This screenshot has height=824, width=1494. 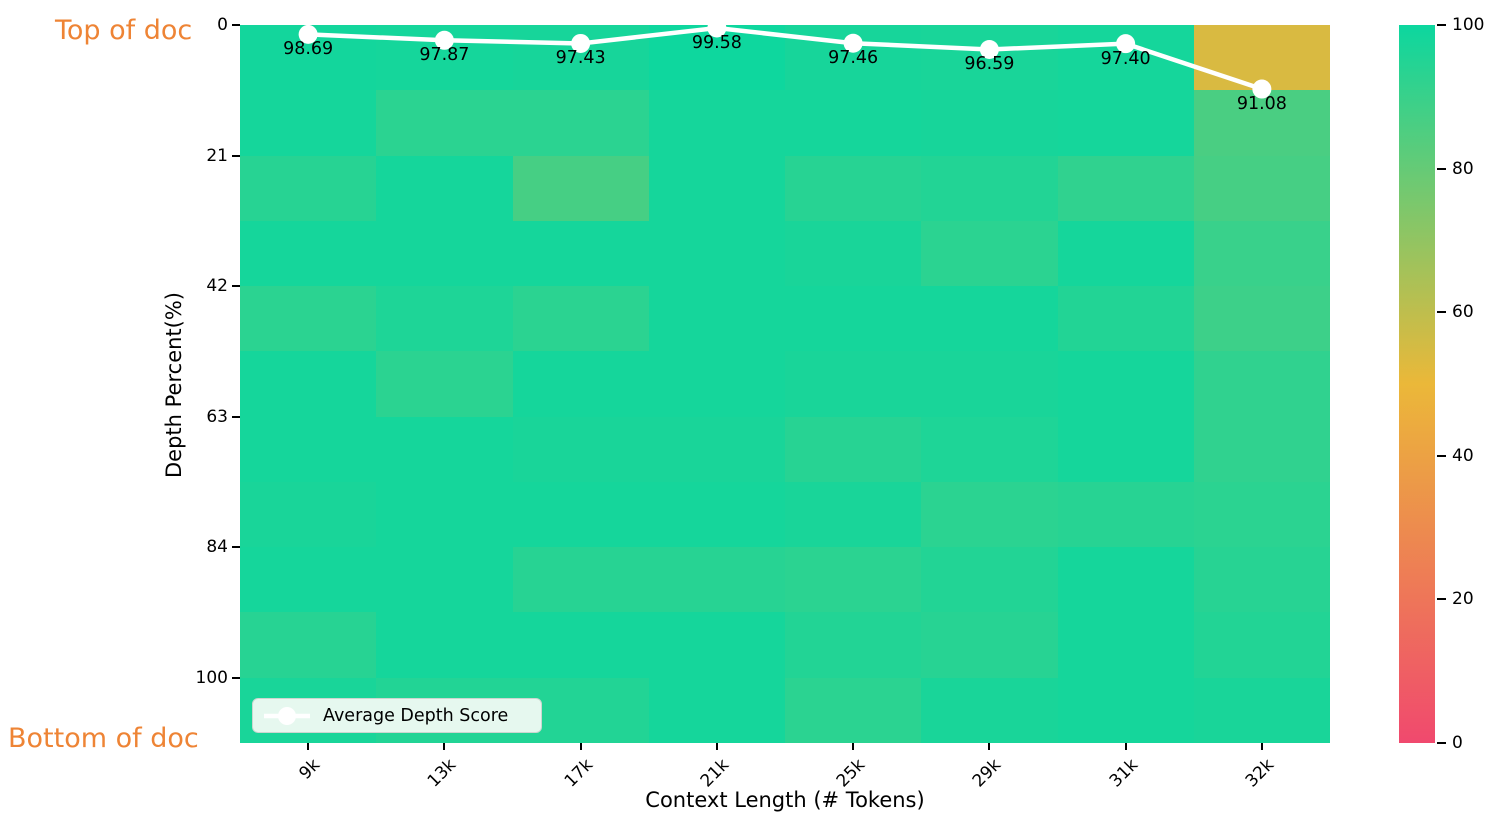 What do you see at coordinates (103, 738) in the screenshot?
I see `bottom-of-doc-annotation: Bottom of doc` at bounding box center [103, 738].